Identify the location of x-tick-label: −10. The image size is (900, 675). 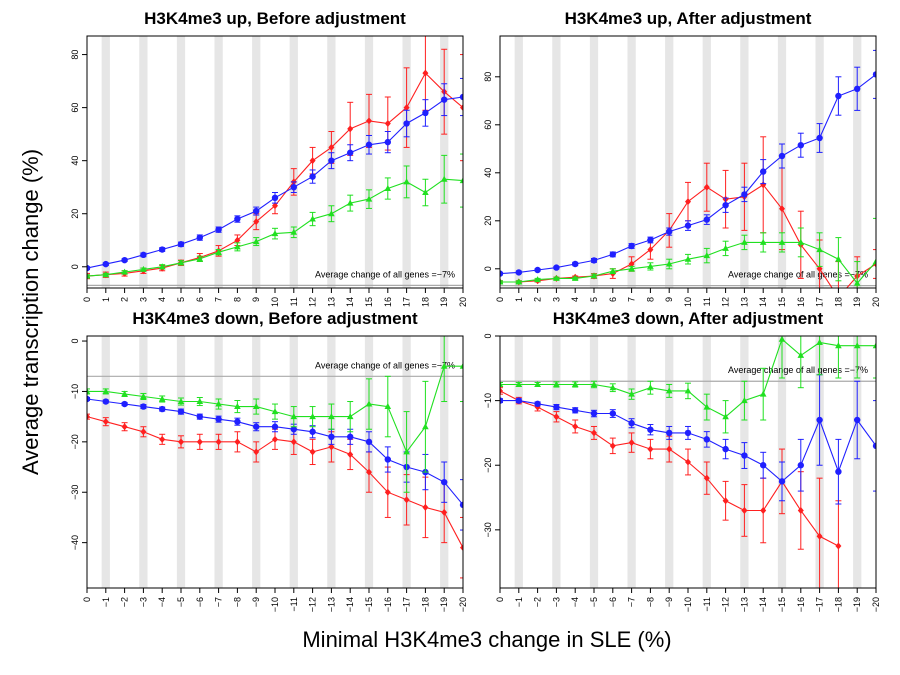
(275, 604).